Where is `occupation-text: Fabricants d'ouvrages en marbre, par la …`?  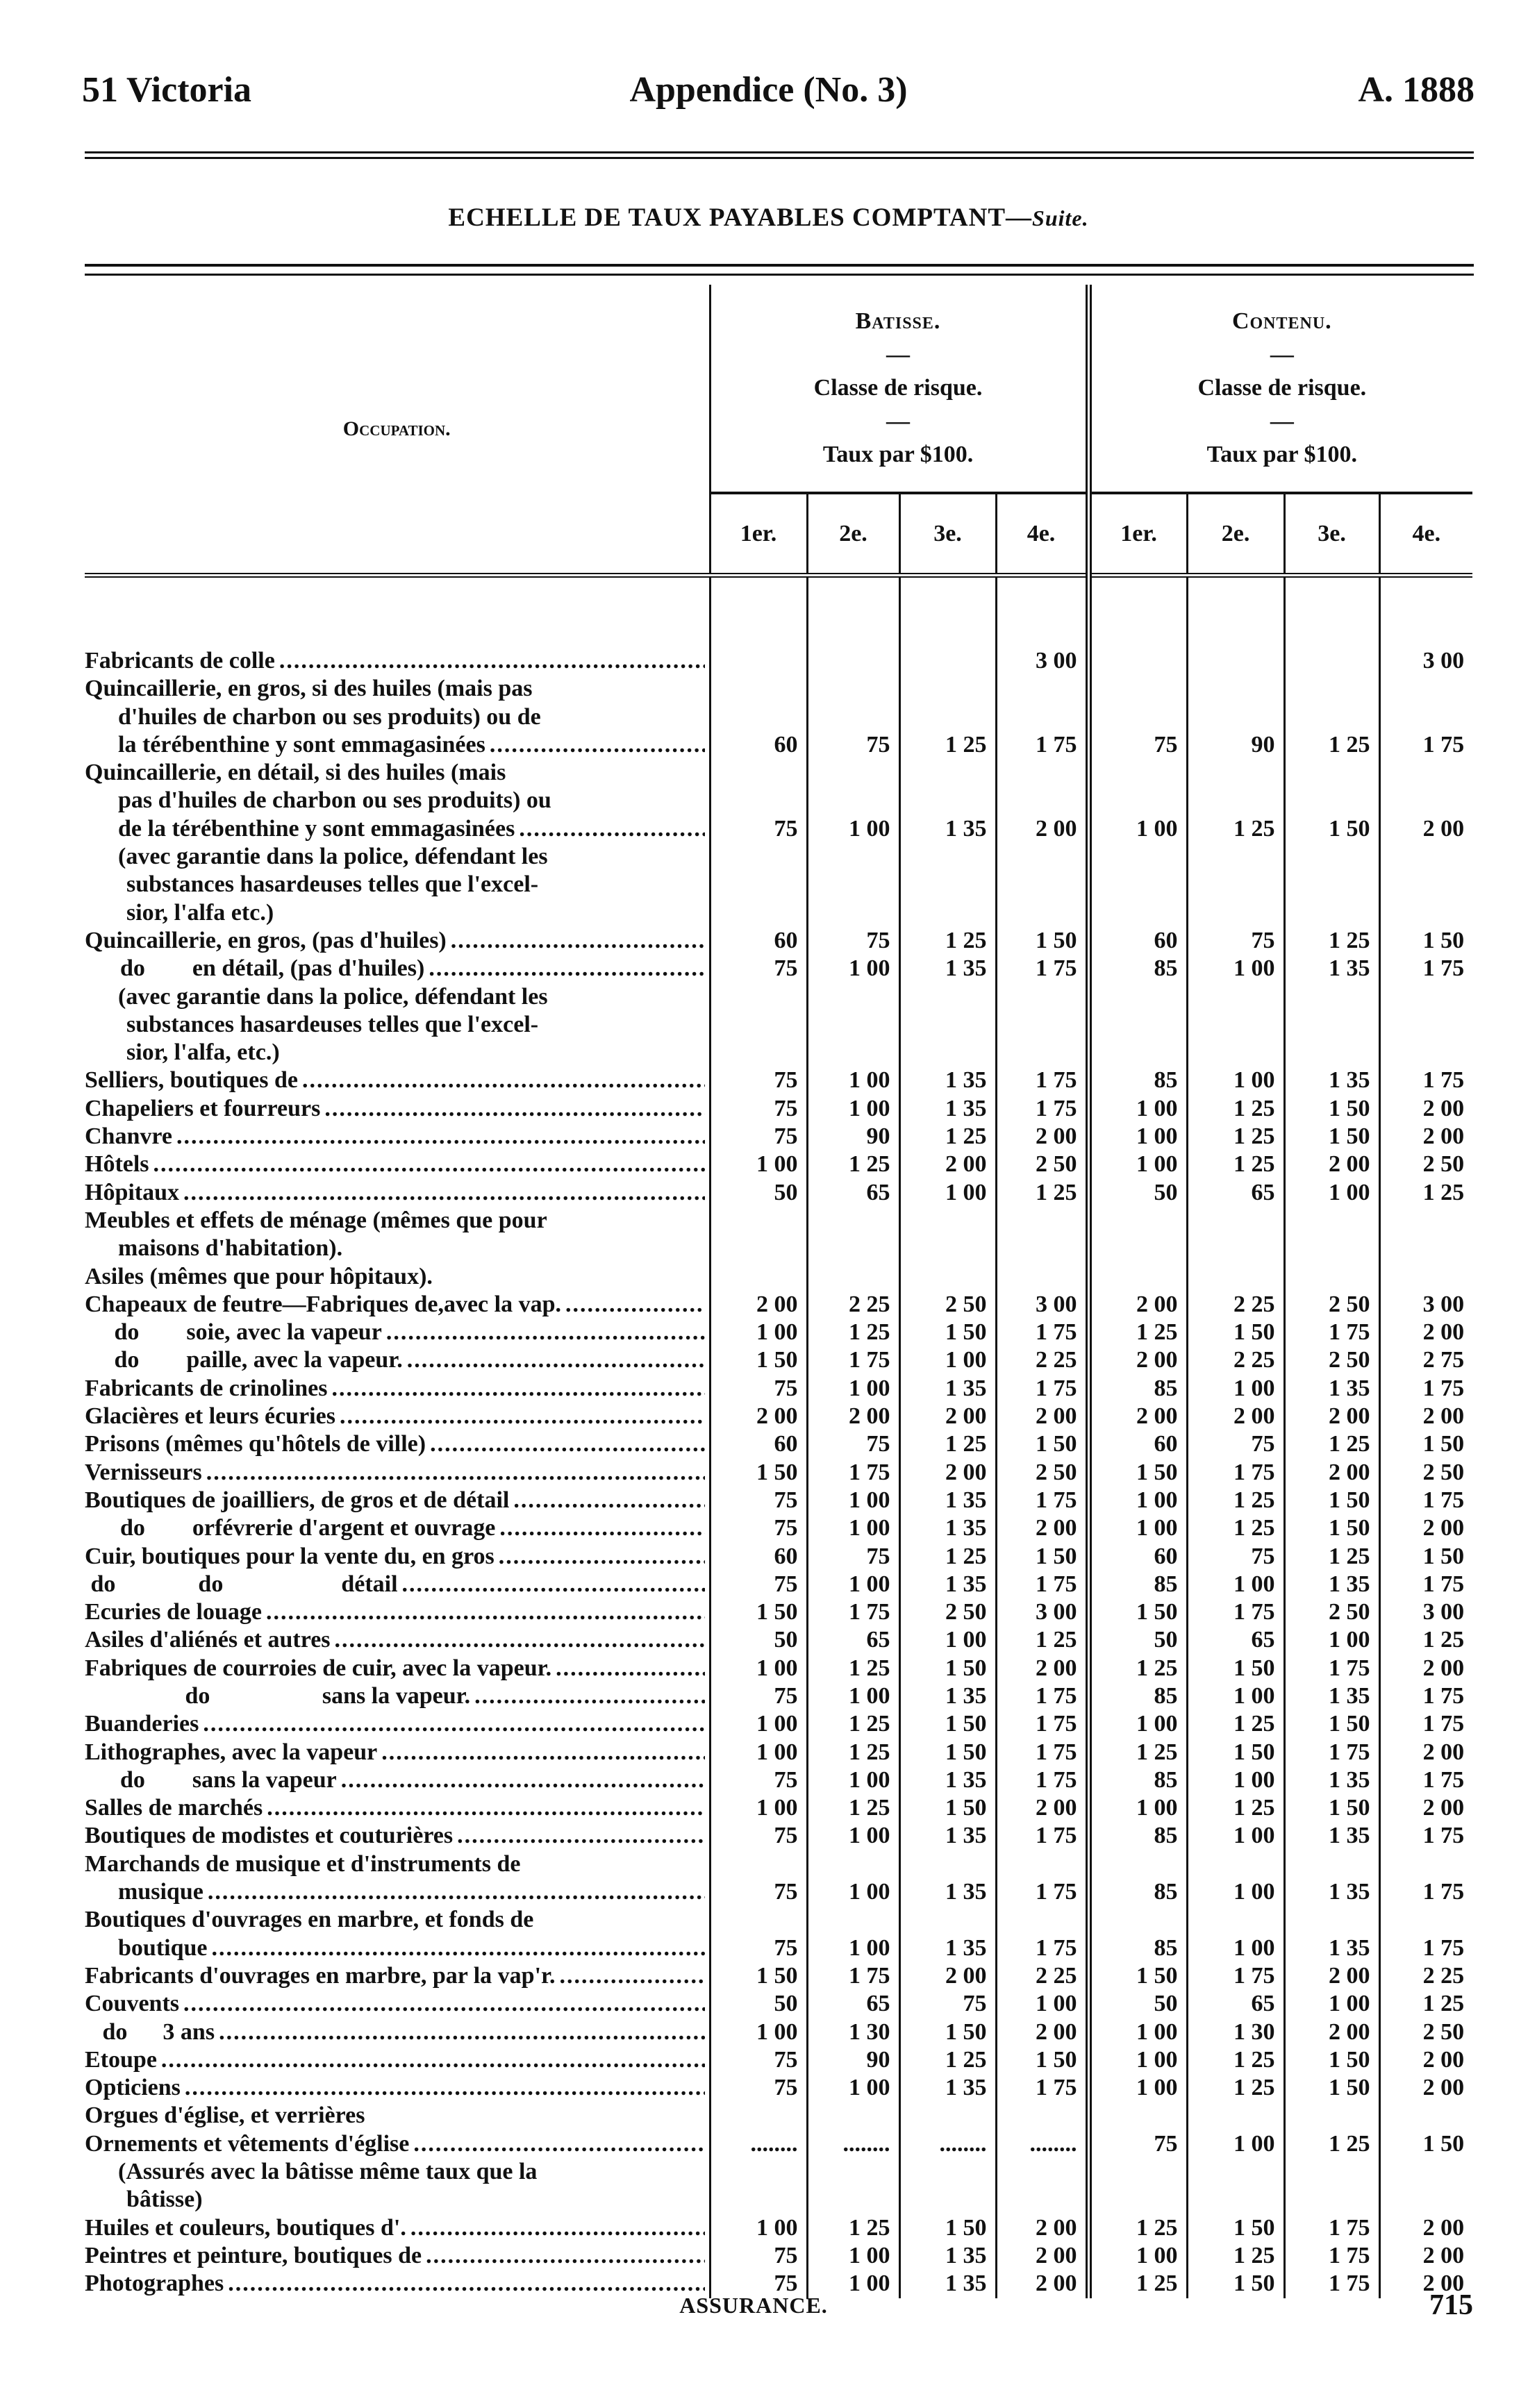
occupation-text: Fabricants d'ouvrages en marbre, par la … is located at coordinates (320, 1976).